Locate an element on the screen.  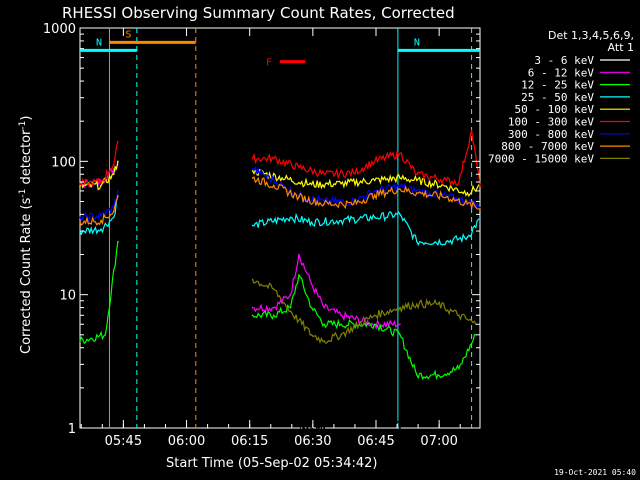
flag-label-n-2: N is located at coordinates (417, 42).